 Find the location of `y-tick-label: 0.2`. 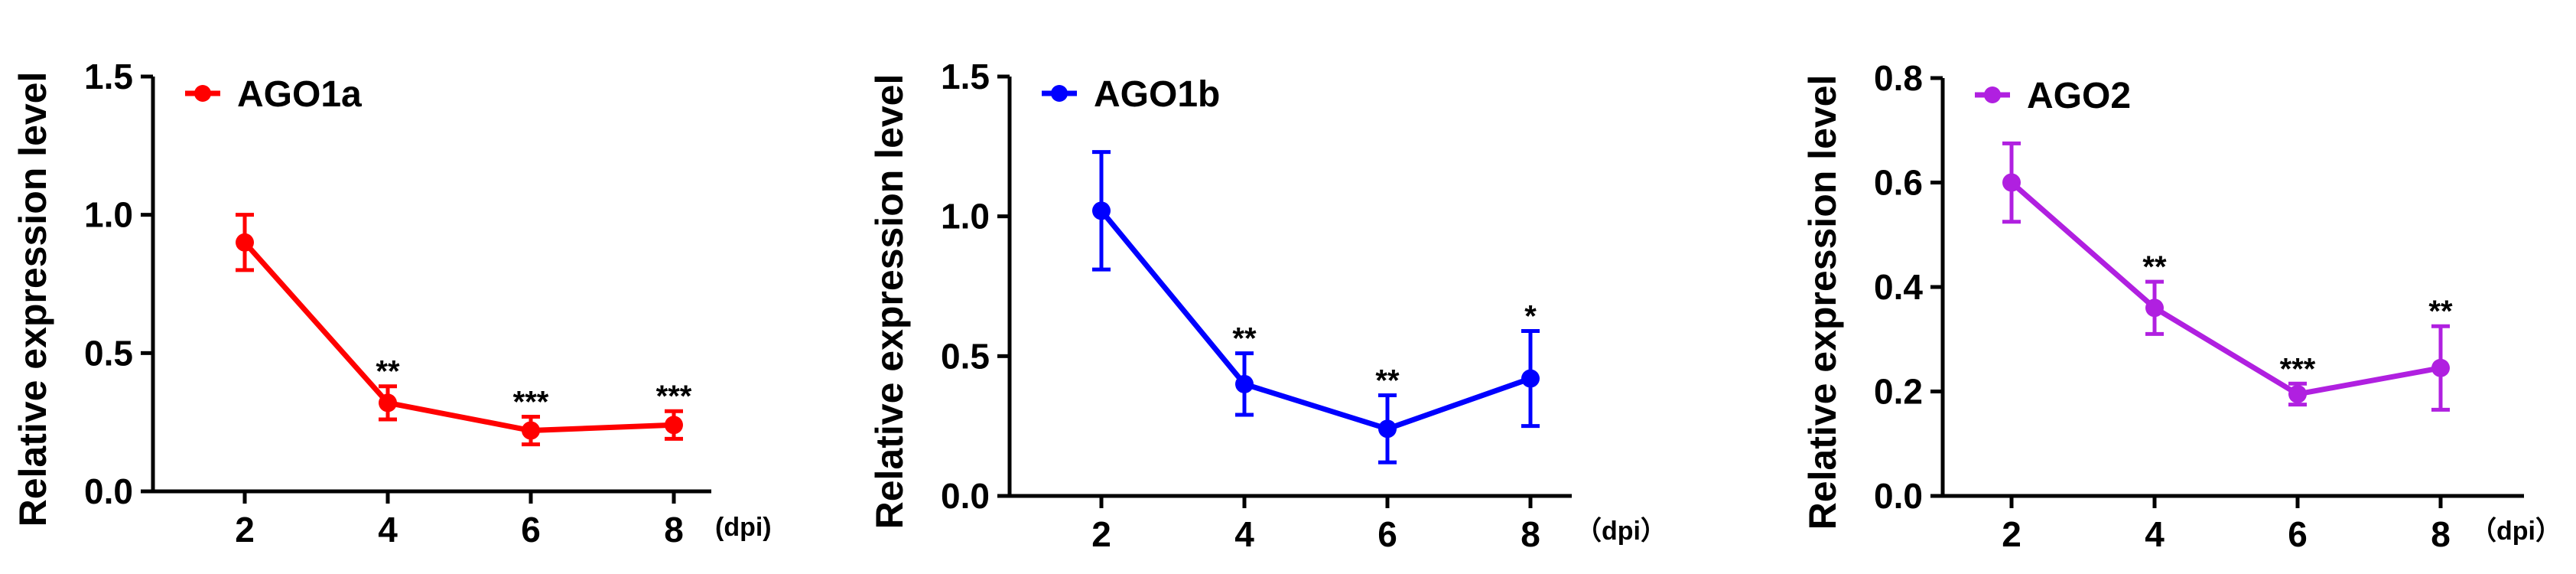

y-tick-label: 0.2 is located at coordinates (1898, 392).